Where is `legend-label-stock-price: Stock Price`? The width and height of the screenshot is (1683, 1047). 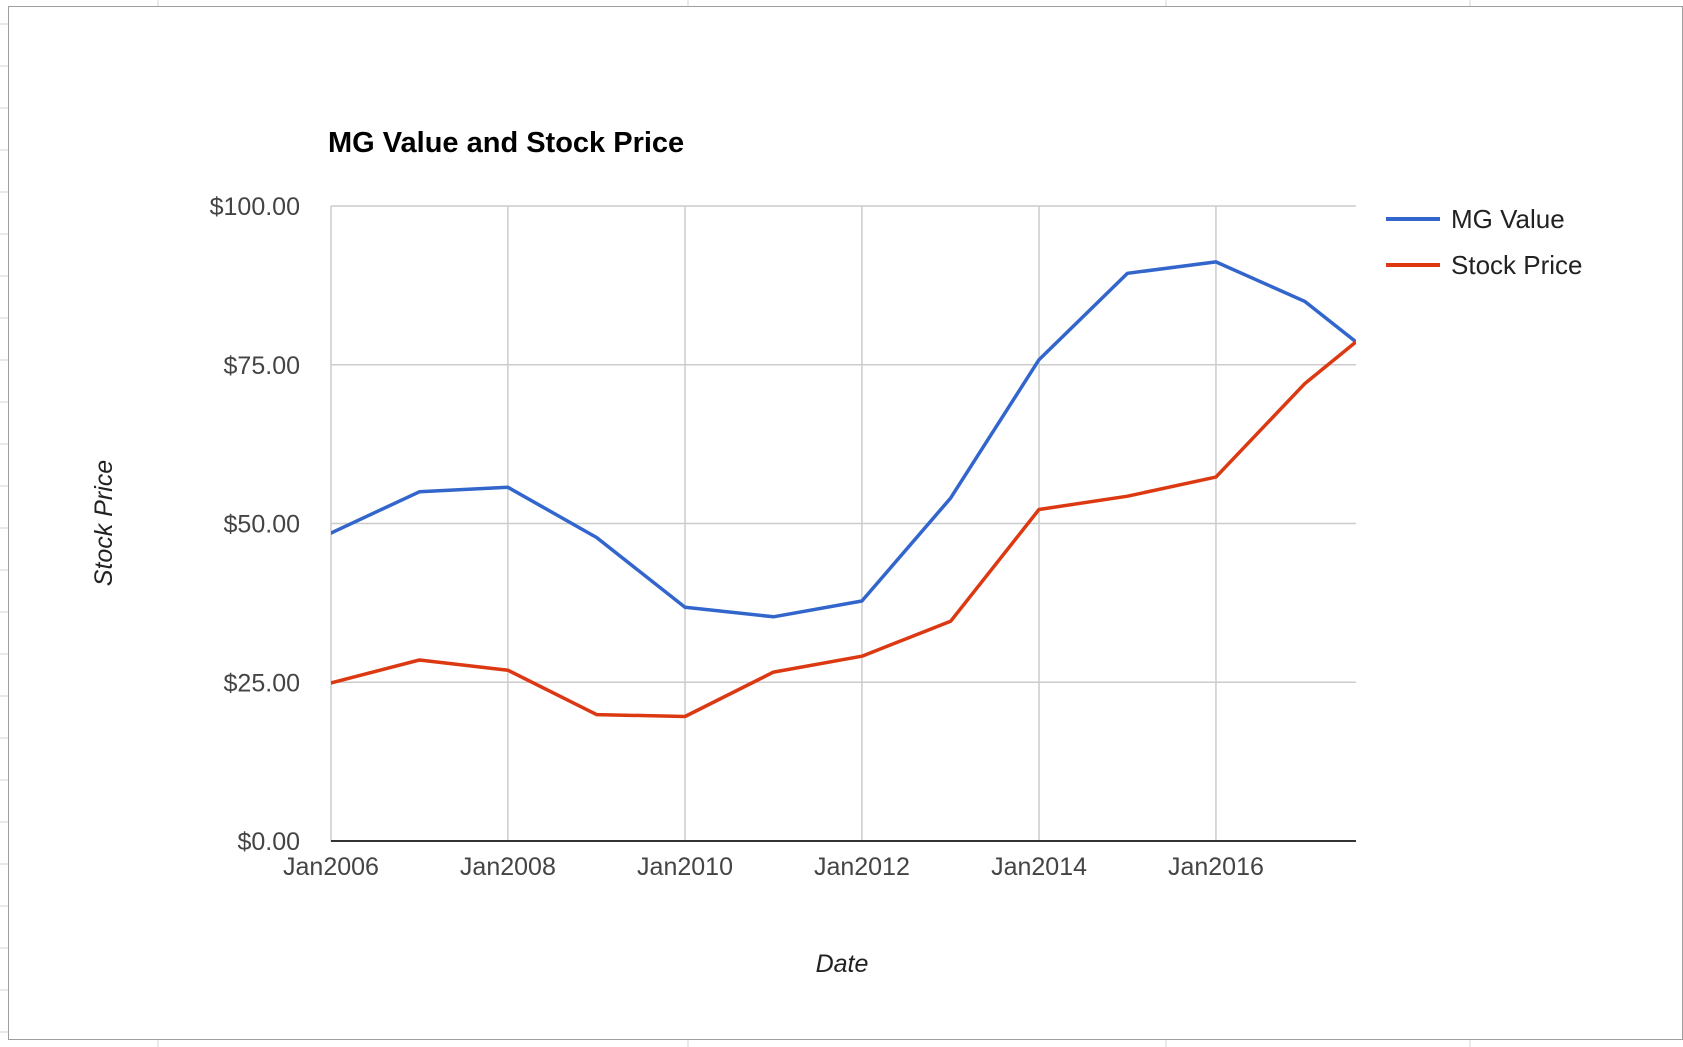
legend-label-stock-price: Stock Price is located at coordinates (1517, 265).